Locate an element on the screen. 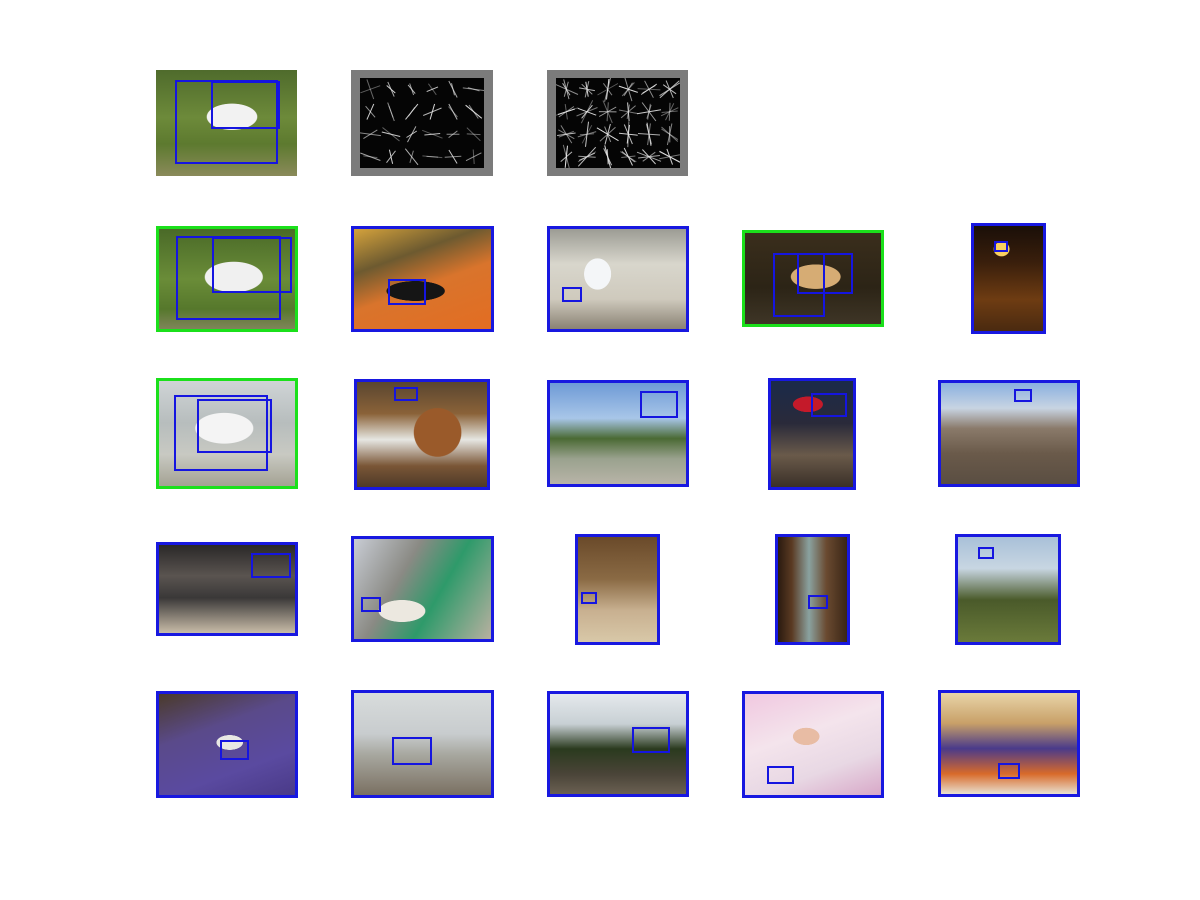 The image size is (1200, 900). window-shape is located at coordinates (618, 279).